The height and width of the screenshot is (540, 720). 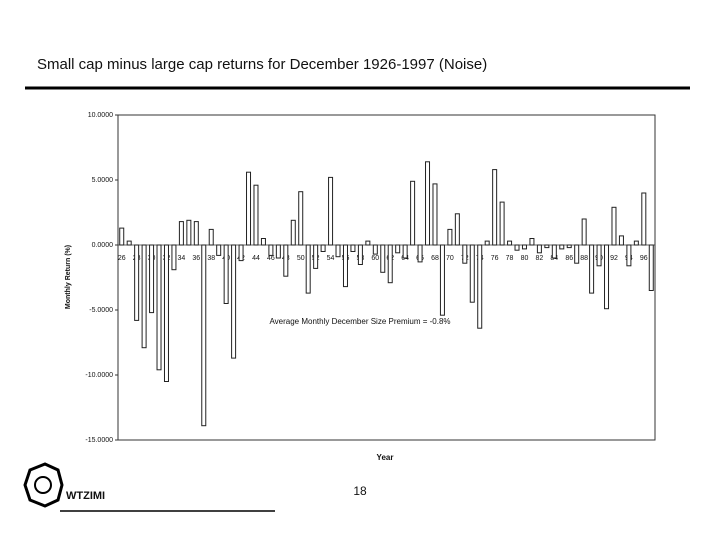 What do you see at coordinates (181, 258) in the screenshot?
I see `x-tick-label: 34` at bounding box center [181, 258].